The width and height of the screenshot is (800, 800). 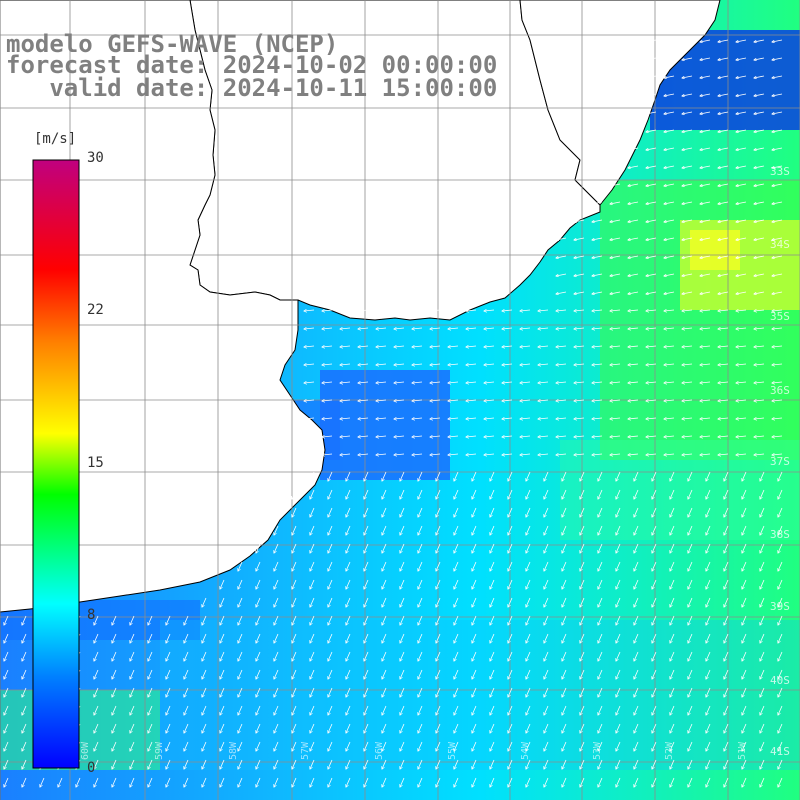 What do you see at coordinates (56, 464) in the screenshot?
I see `colorbar` at bounding box center [56, 464].